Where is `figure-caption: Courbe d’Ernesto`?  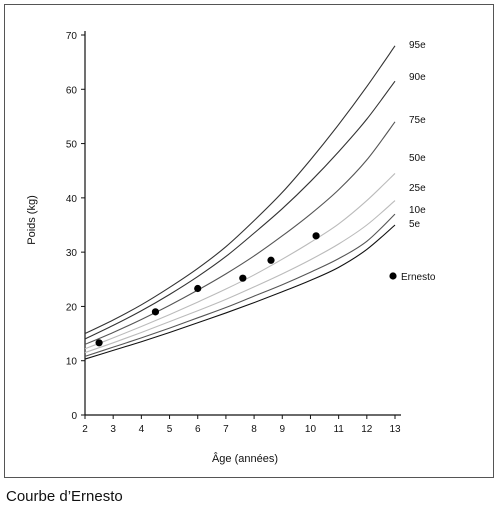
figure-caption: Courbe d’Ernesto is located at coordinates (64, 496).